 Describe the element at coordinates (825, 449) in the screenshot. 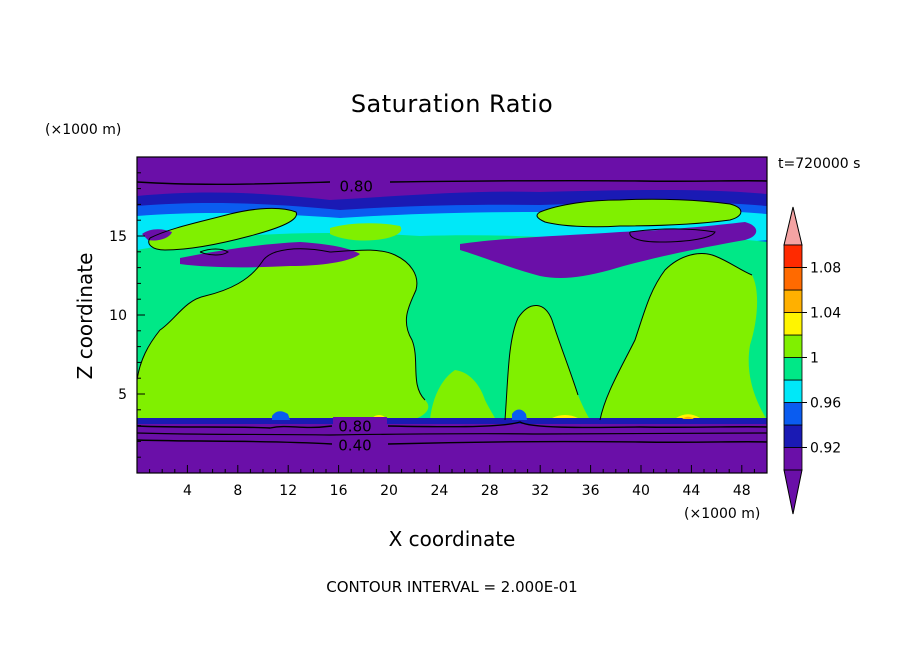

I see `colorbar-tick-label: 0.92` at that location.